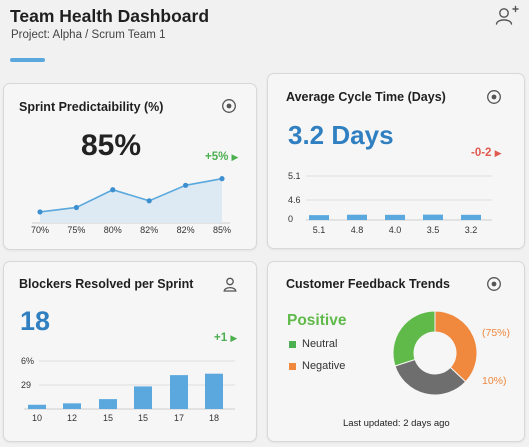 The image size is (529, 447). What do you see at coordinates (106, 284) in the screenshot?
I see `card-title: Blockers Resolved per Sprint` at bounding box center [106, 284].